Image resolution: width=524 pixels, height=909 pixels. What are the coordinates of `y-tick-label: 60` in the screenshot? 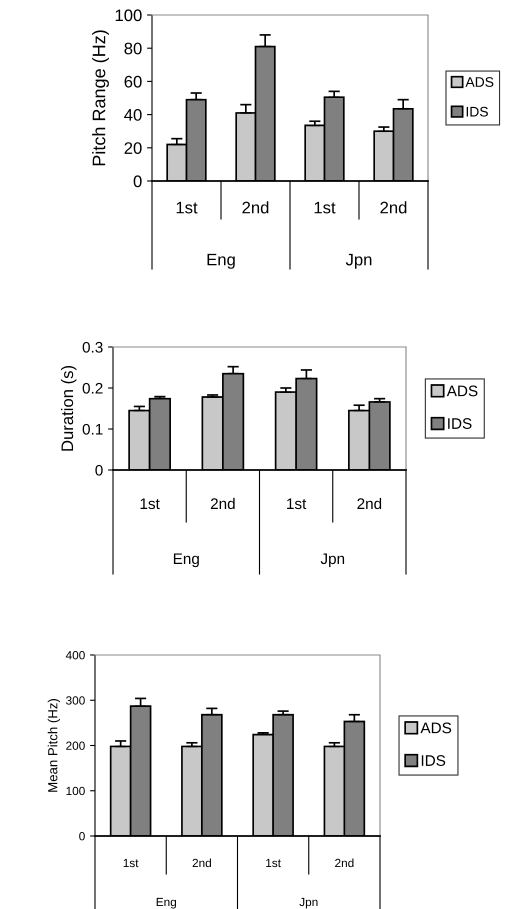 It's located at (133, 82).